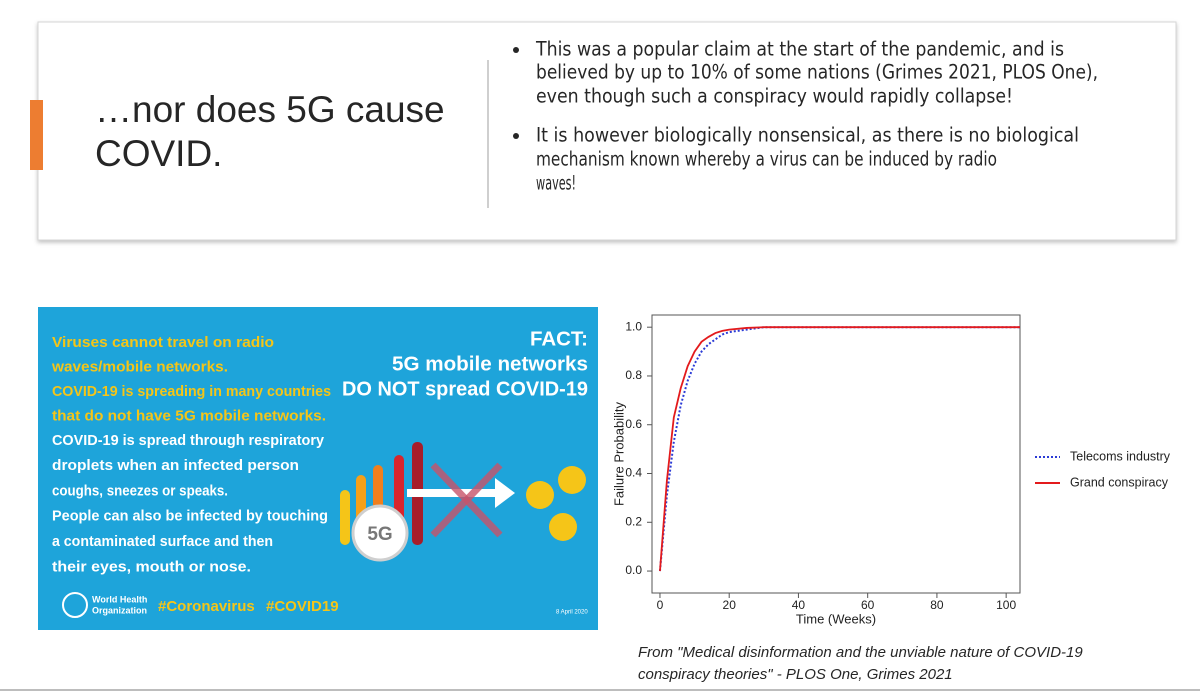  What do you see at coordinates (36, 135) in the screenshot?
I see `accent-bar` at bounding box center [36, 135].